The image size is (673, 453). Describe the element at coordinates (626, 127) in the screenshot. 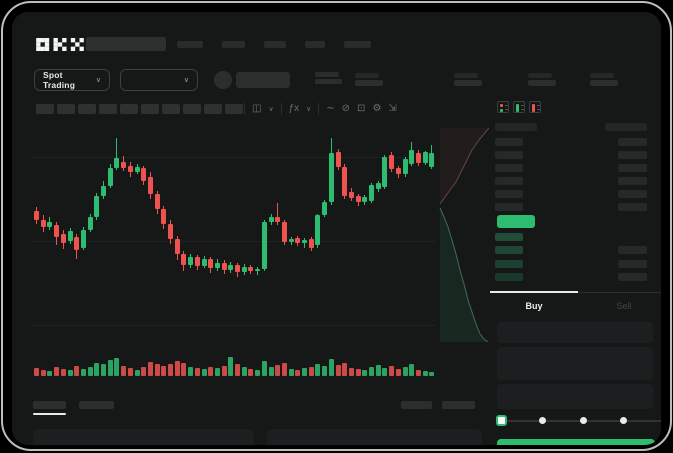

I see `ob-header-amount-placeholder` at that location.